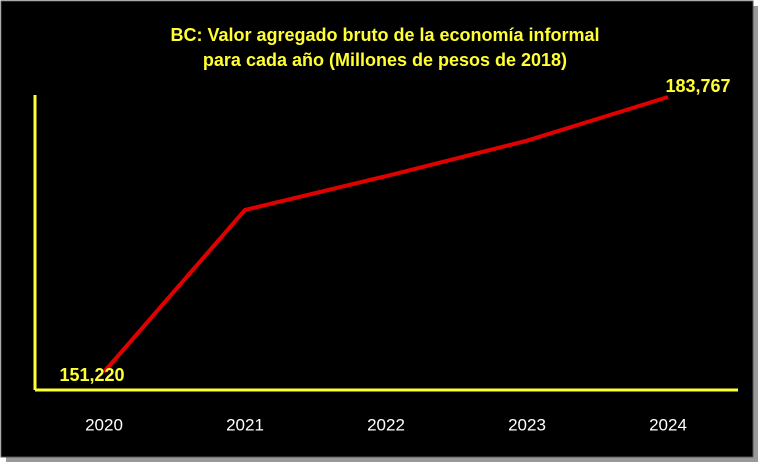 This screenshot has width=769, height=472. I want to click on data-label: 151,220, so click(91, 375).